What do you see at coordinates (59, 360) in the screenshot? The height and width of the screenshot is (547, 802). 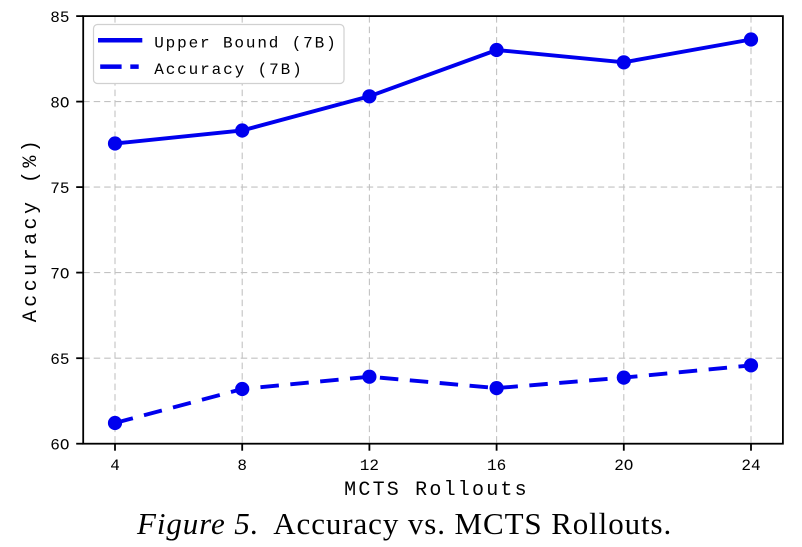 I see `svg-text: 65` at bounding box center [59, 360].